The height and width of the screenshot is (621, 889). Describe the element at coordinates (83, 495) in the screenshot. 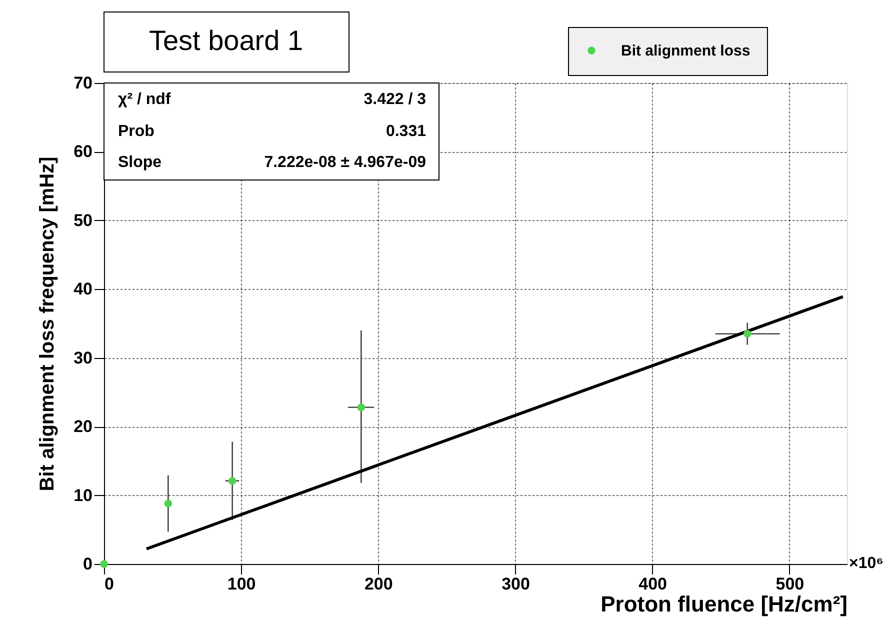

I see `y-tick-label: 10` at that location.